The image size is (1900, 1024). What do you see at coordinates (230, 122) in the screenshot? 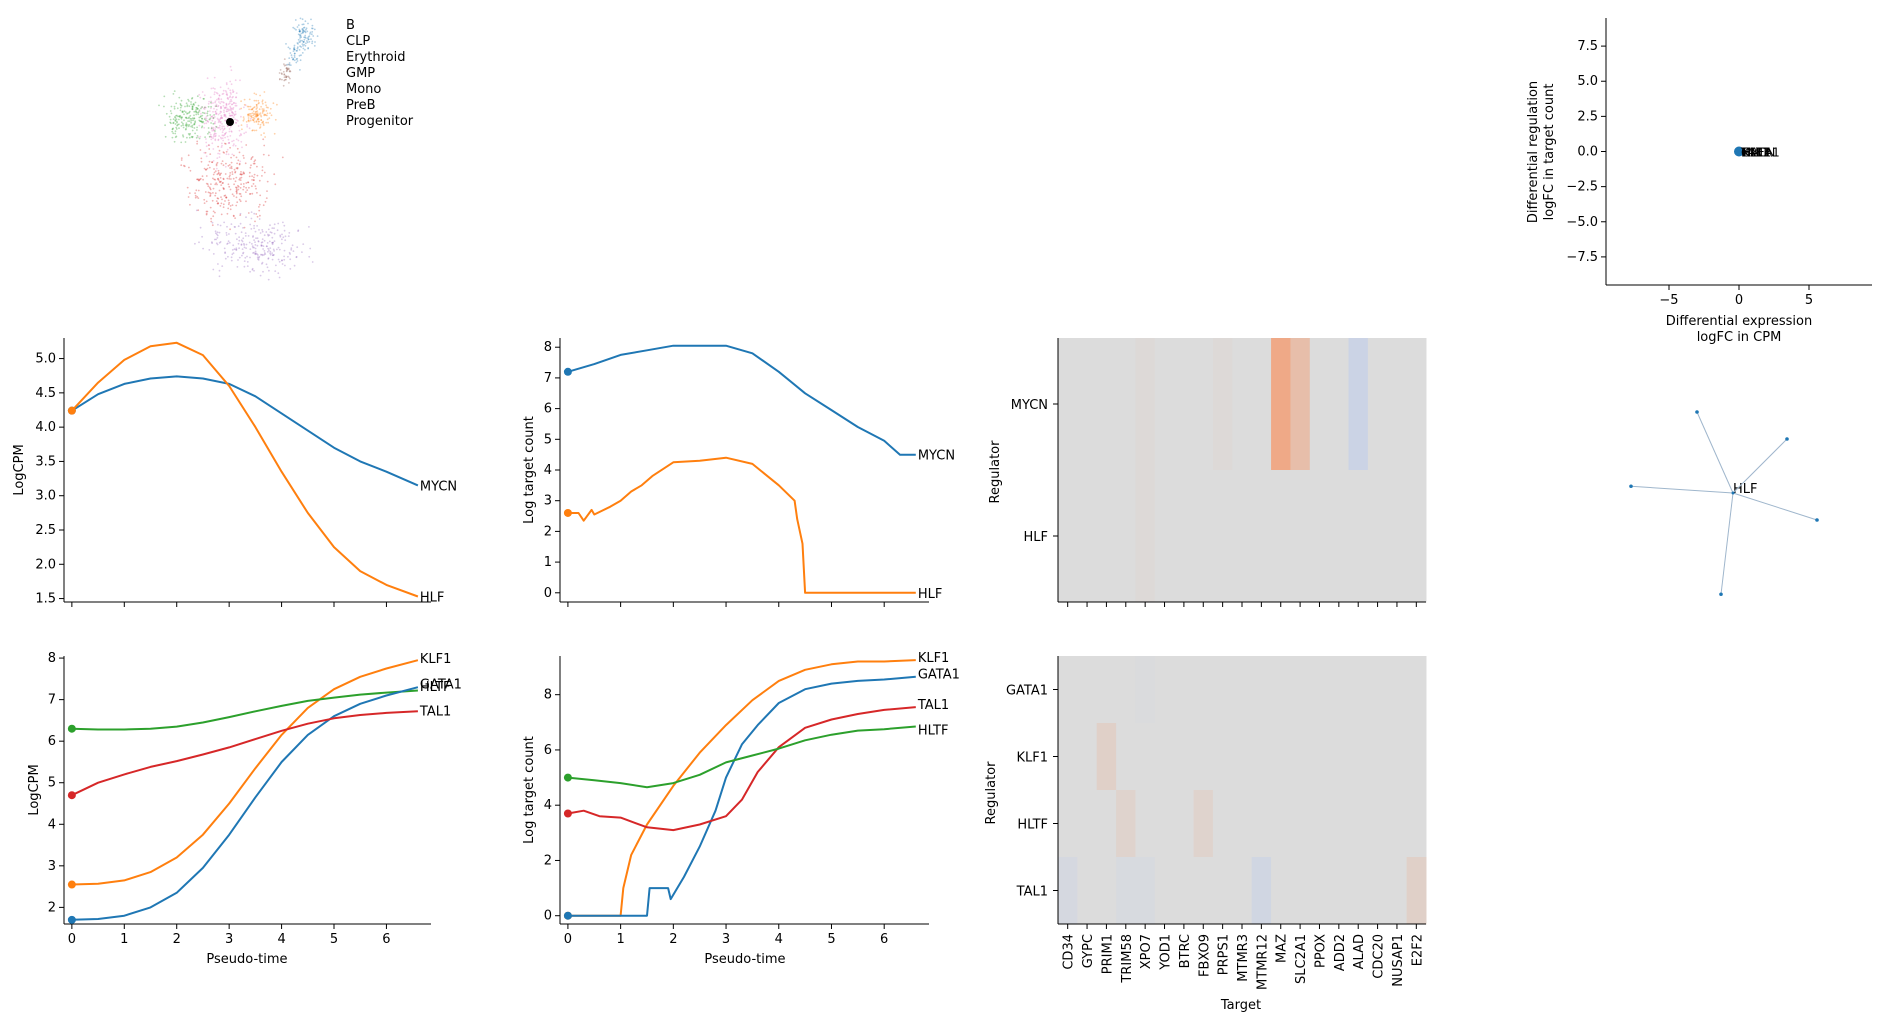
I see `selected-cell-marker` at bounding box center [230, 122].